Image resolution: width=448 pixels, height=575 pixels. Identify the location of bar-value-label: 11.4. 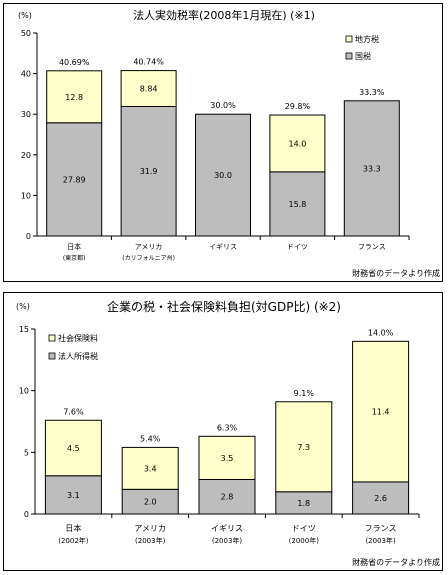
(381, 412).